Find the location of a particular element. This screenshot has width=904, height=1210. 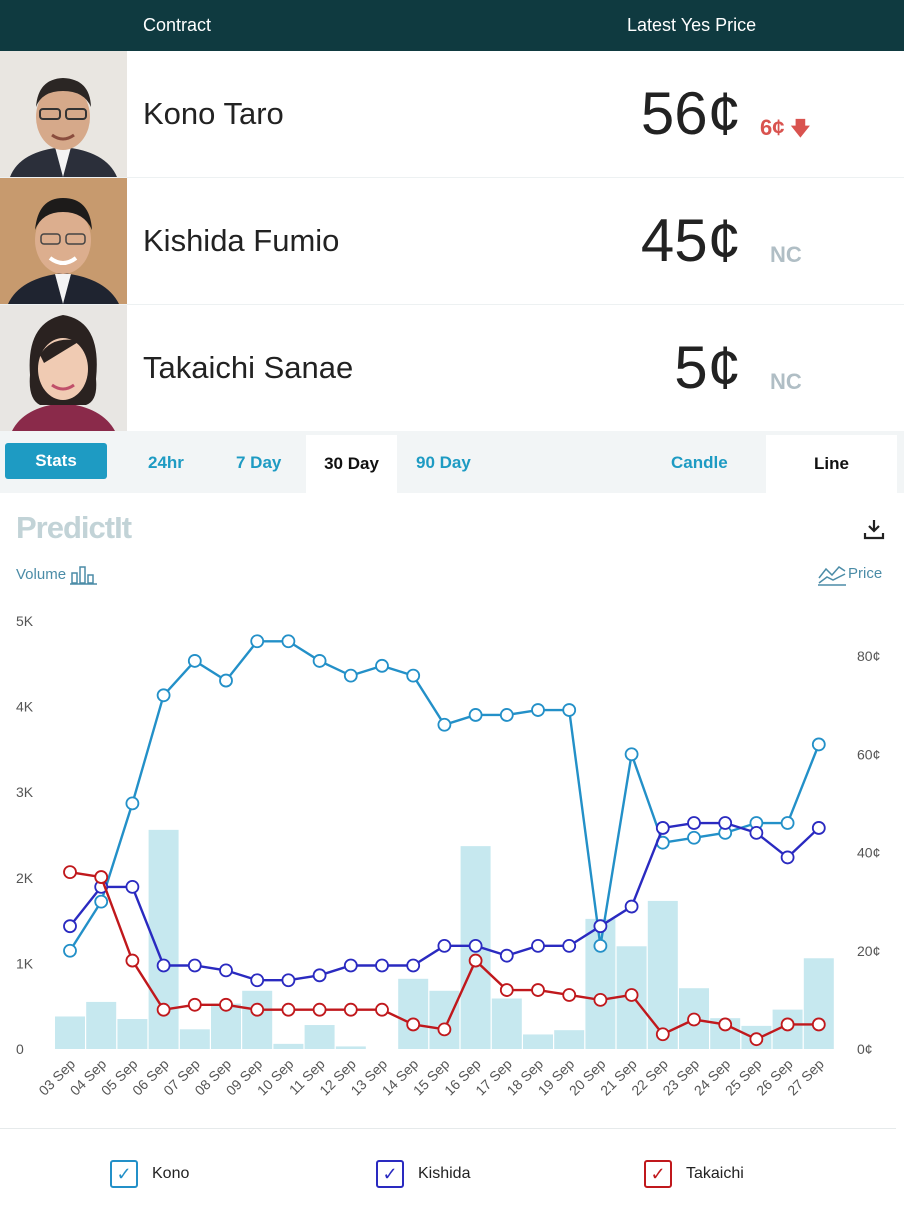

contract-name: Kono Taro is located at coordinates (213, 113).